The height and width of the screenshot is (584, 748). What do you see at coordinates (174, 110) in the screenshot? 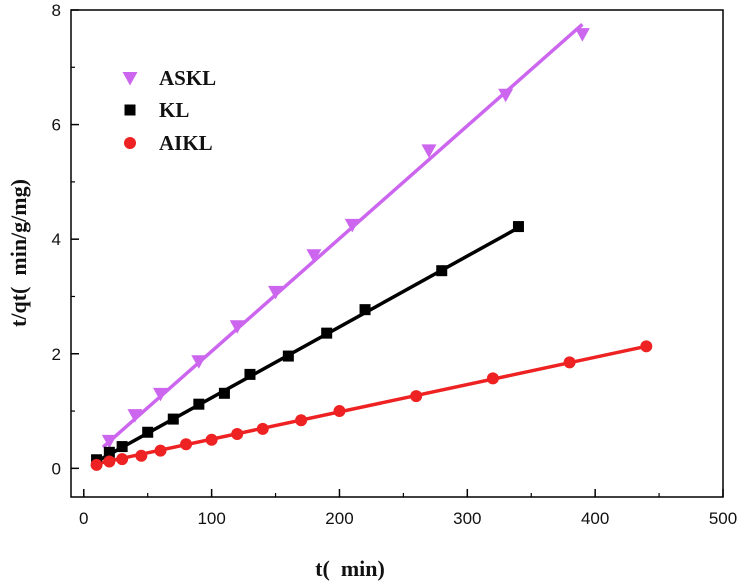
I see `legend-label-kl: KL` at bounding box center [174, 110].